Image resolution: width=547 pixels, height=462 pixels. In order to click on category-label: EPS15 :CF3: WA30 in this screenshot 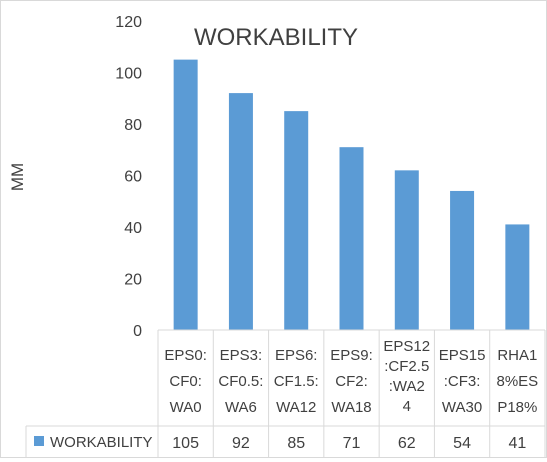, I will do `click(462, 381)`.